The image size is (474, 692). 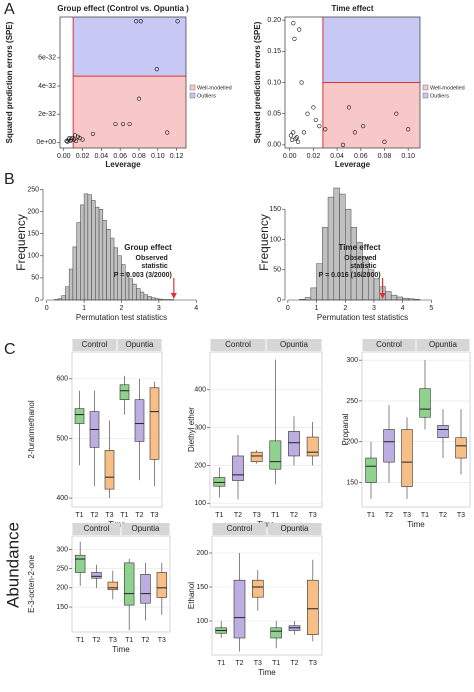 I want to click on y-tick-label: 0e+00, so click(x=46, y=142).